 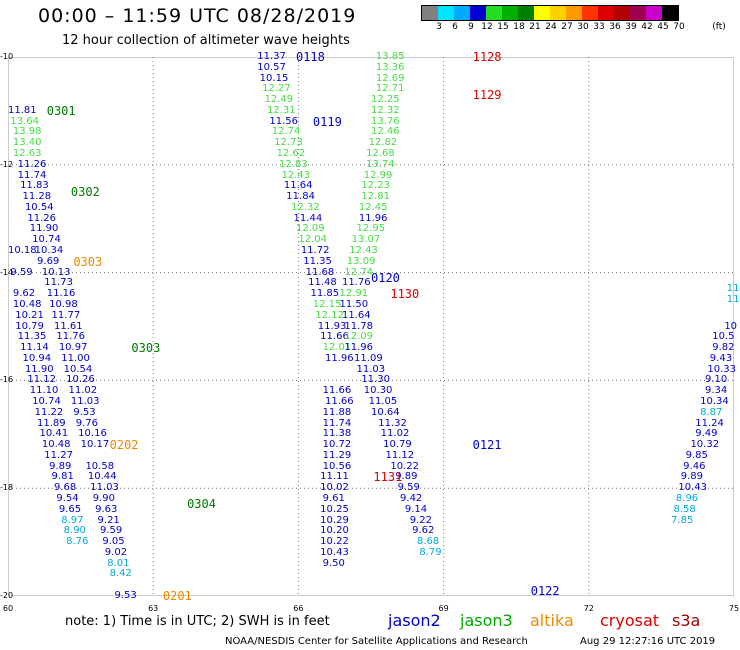 I want to click on colorbar-tick-label: 33, so click(x=599, y=27).